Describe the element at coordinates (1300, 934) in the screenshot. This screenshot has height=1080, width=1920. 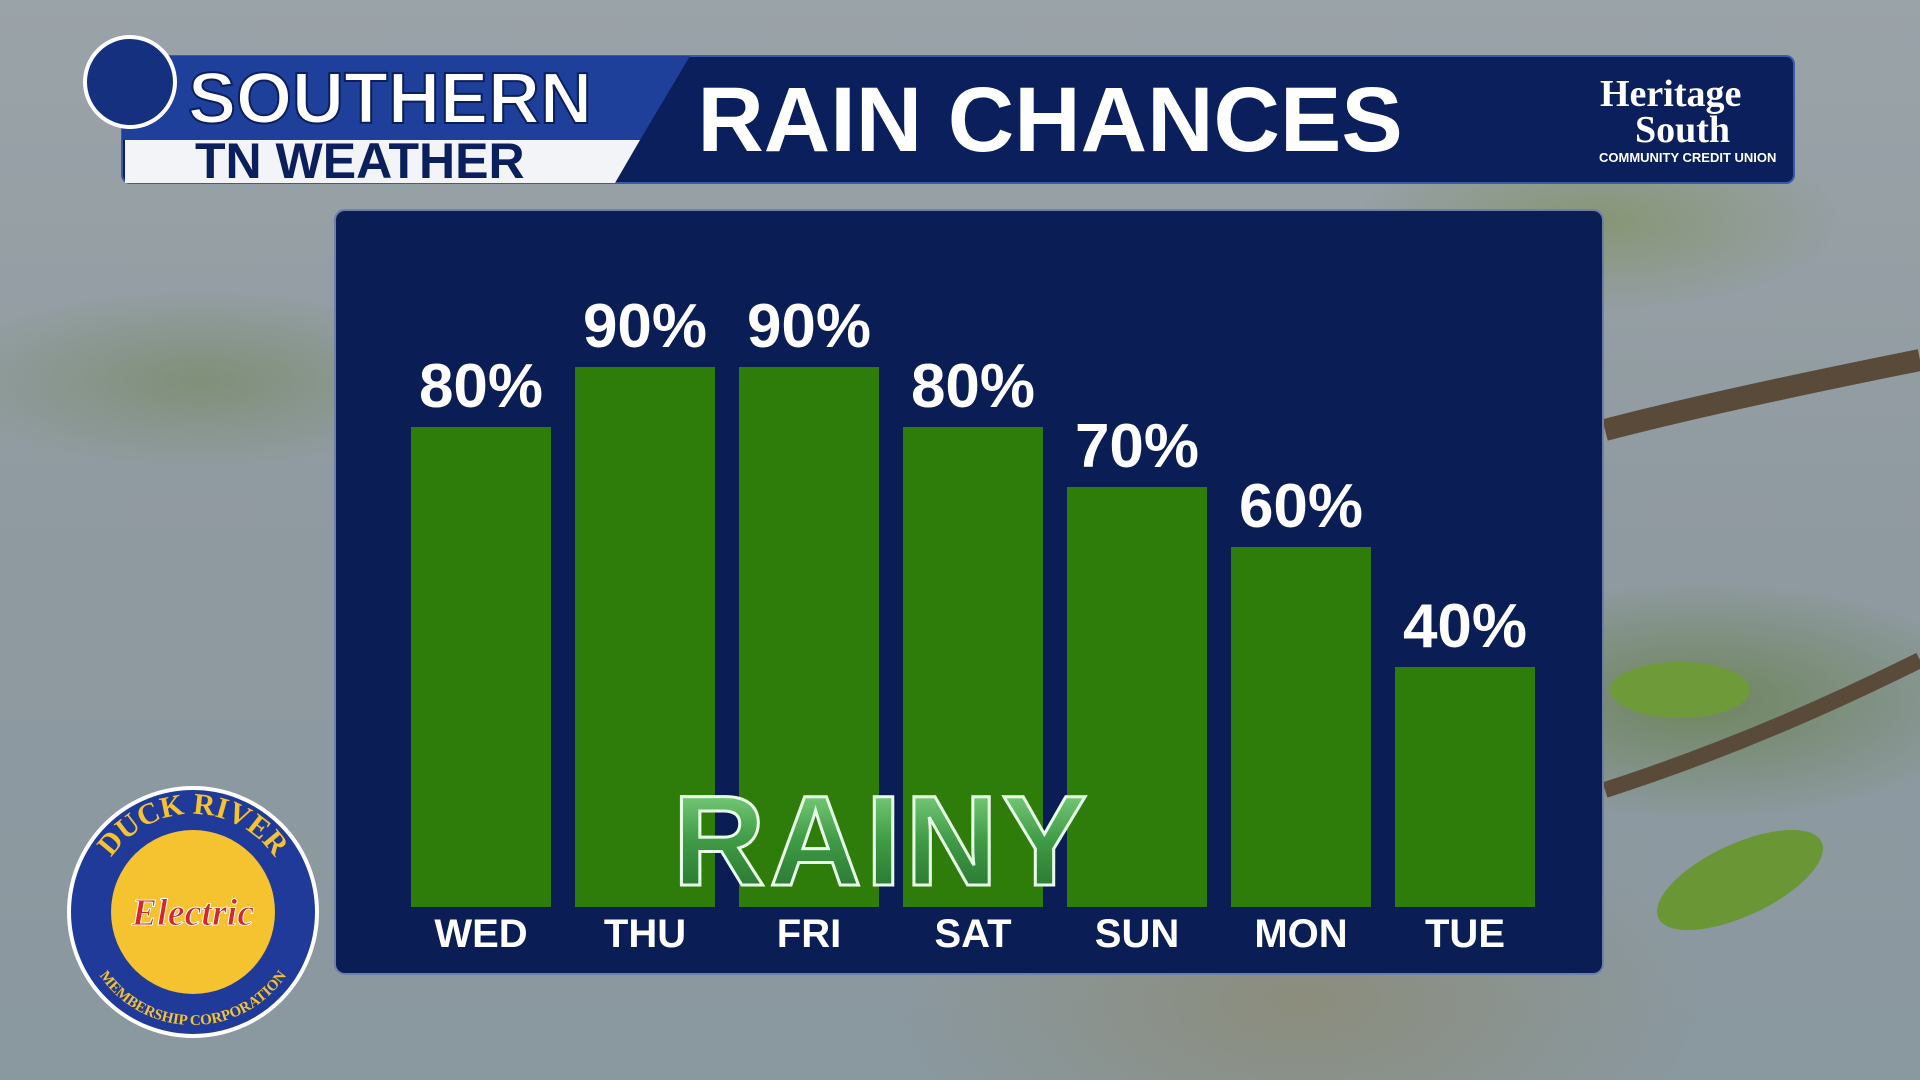
I see `x-tick-label: MON` at that location.